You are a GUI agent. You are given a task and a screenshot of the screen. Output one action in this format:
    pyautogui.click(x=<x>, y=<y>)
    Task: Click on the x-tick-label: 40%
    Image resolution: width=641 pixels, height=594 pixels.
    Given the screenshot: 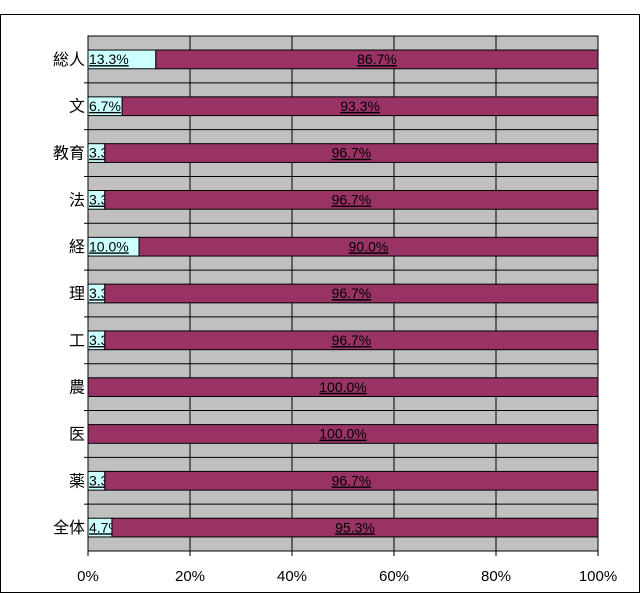 What is the action you would take?
    pyautogui.click(x=292, y=576)
    